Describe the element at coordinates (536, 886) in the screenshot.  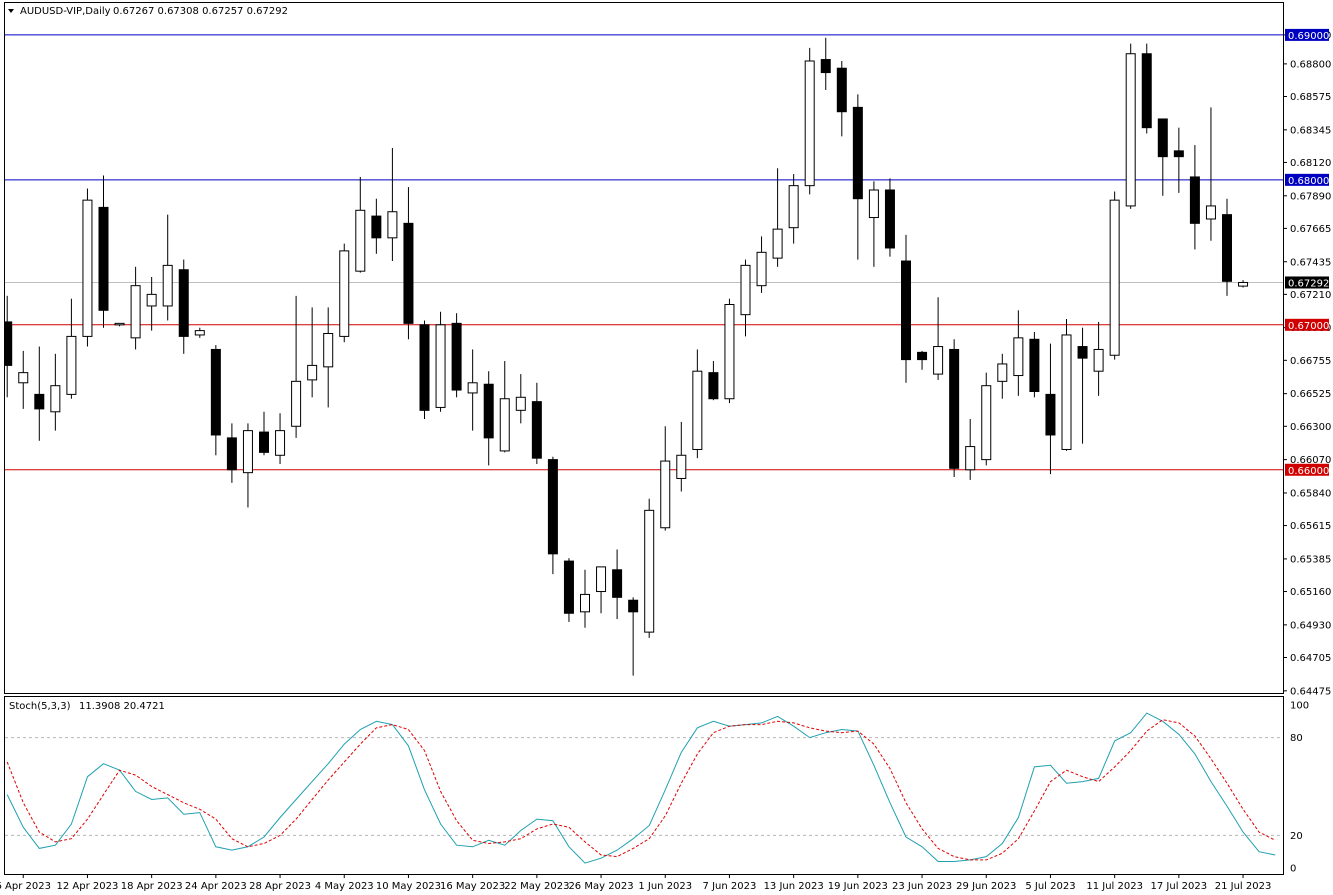
I see `time-tick-label: 22 May 2023` at that location.